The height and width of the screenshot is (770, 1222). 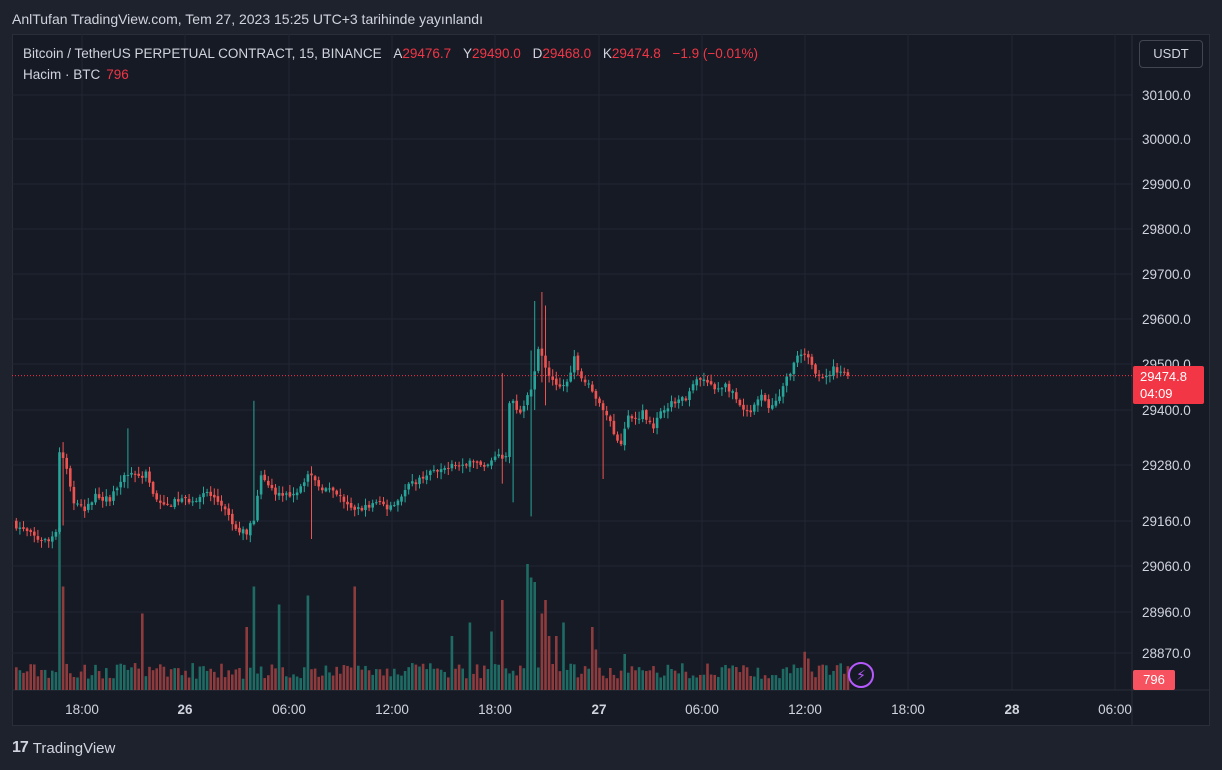 I want to click on time-tick-label: 26, so click(x=185, y=709).